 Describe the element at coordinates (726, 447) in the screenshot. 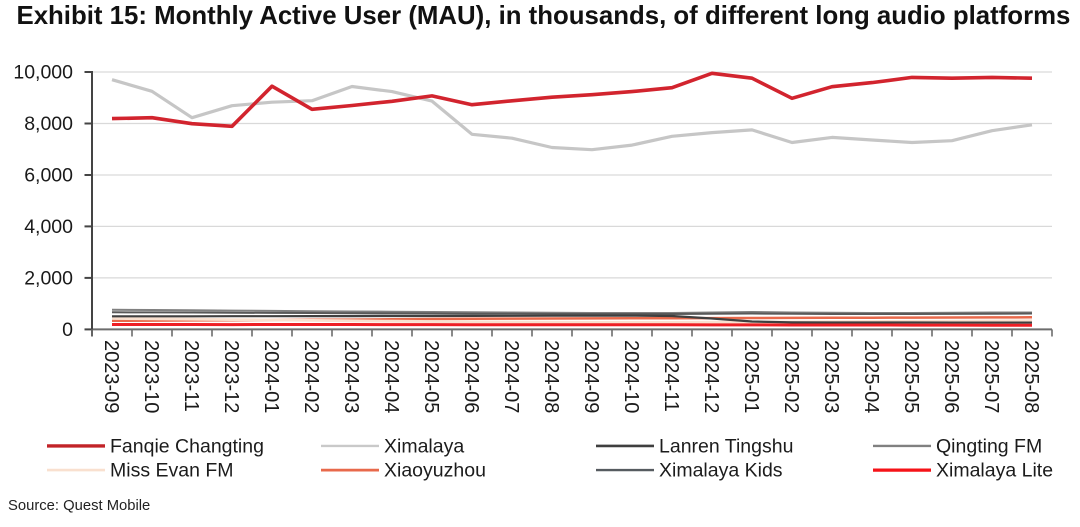

I see `svg-text: Lanren Tingshu` at that location.